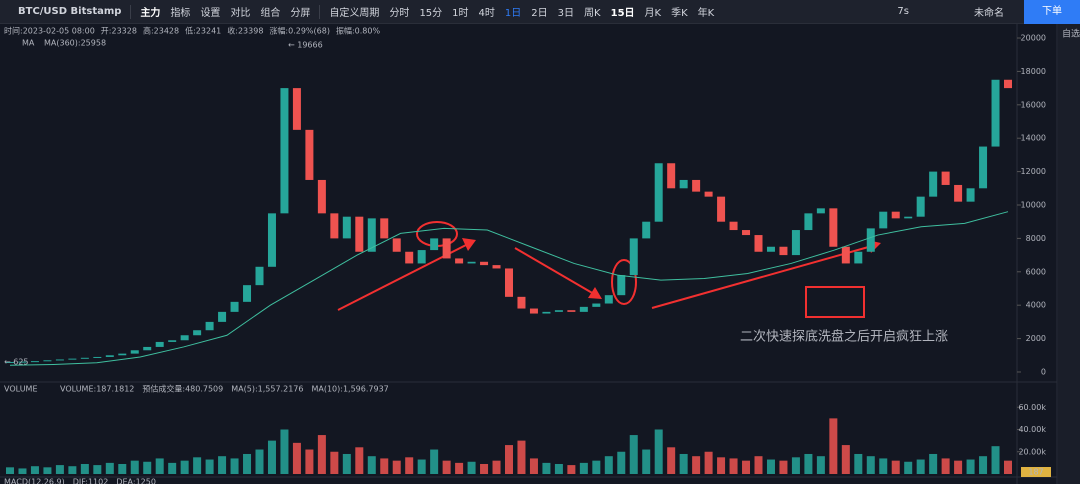  What do you see at coordinates (539, 13) in the screenshot?
I see `period-button: 2日` at bounding box center [539, 13].